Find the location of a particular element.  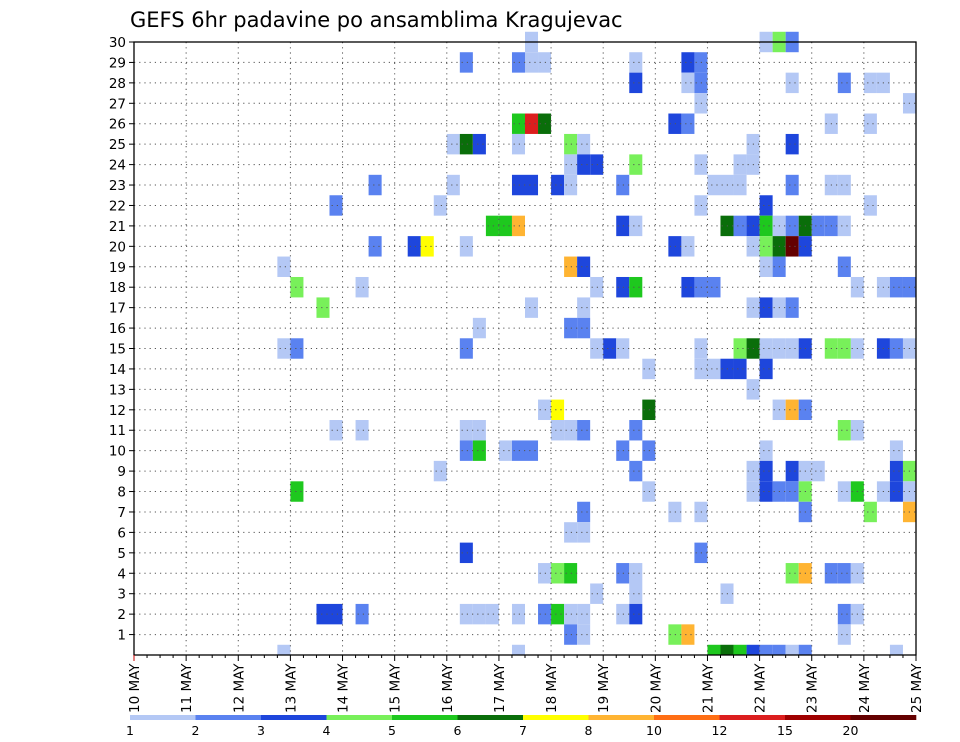

y-tick-label: 8 is located at coordinates (121, 493).